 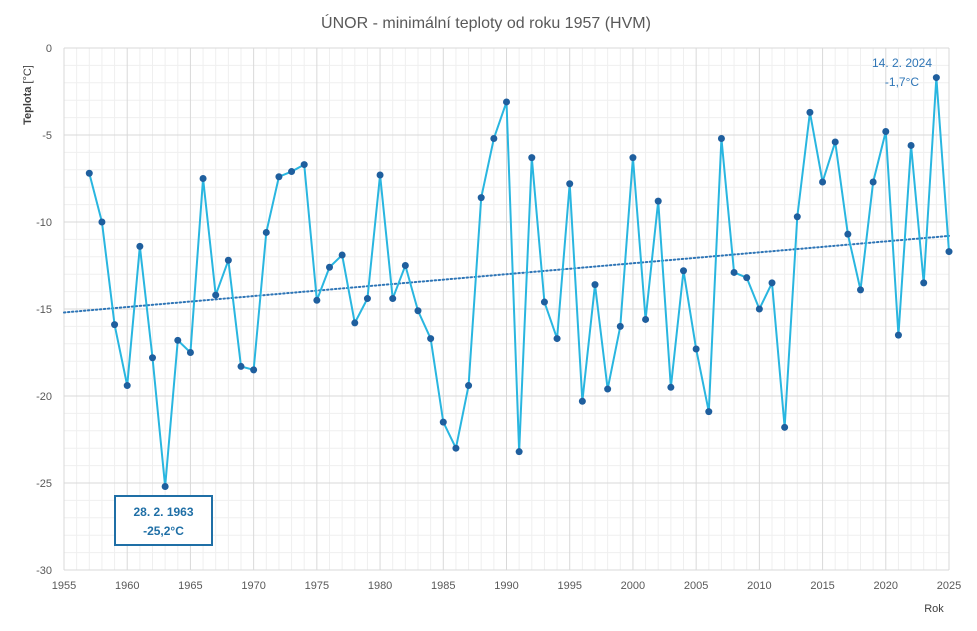 I want to click on x-tick-label: 1975, so click(x=317, y=586).